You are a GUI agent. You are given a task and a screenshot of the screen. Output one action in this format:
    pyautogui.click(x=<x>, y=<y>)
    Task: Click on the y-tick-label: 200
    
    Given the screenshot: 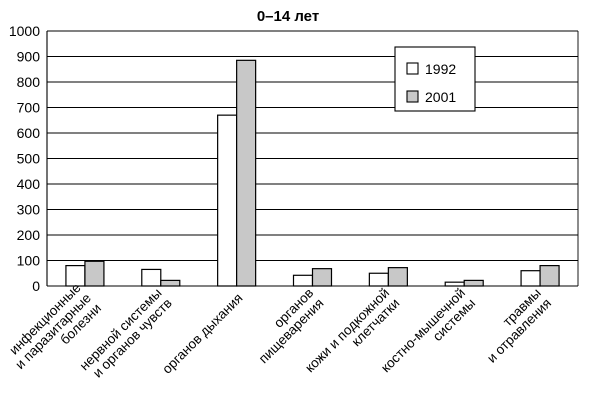 What is the action you would take?
    pyautogui.click(x=29, y=235)
    